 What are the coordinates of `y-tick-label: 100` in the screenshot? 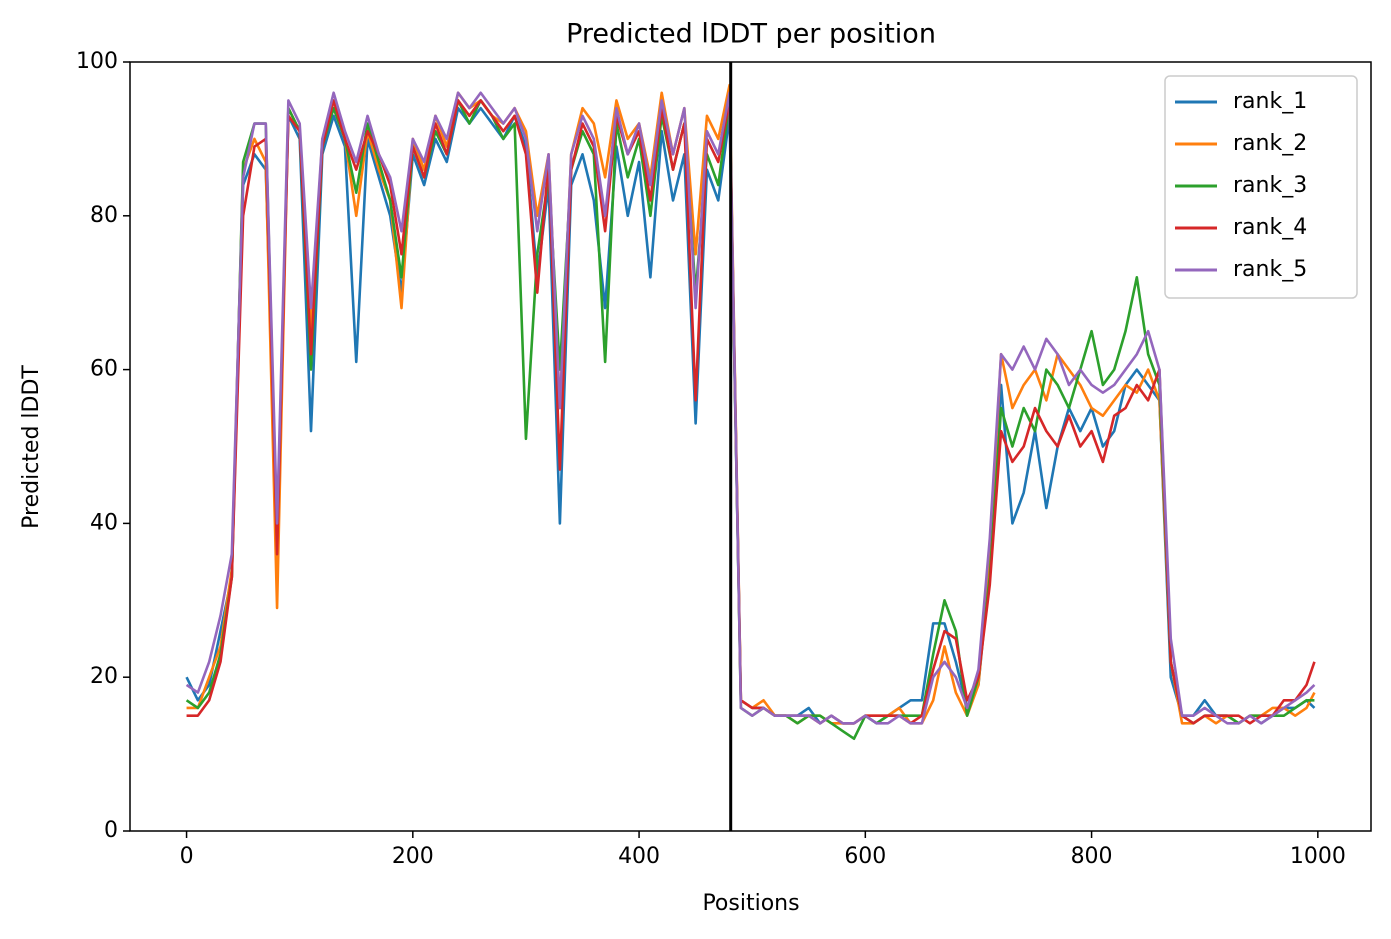 It's located at (97, 61).